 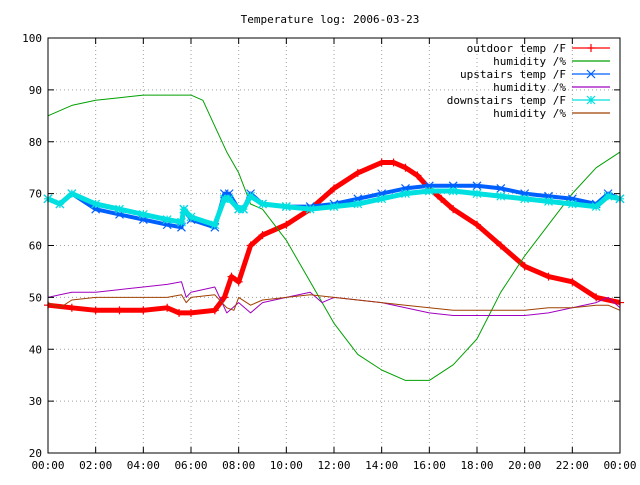 What do you see at coordinates (35, 246) in the screenshot?
I see `y-tick-label: 60` at bounding box center [35, 246].